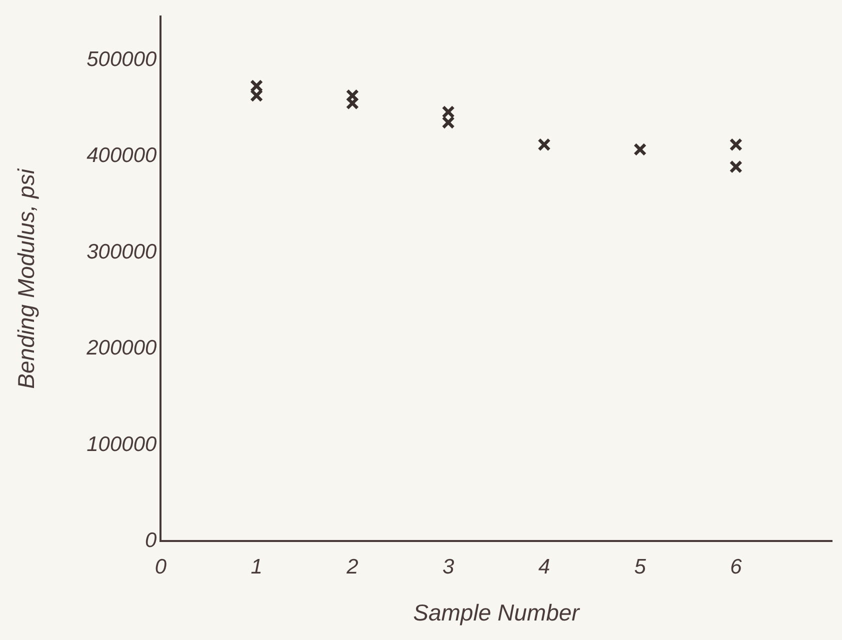 The width and height of the screenshot is (842, 640). I want to click on x-tick-label: 4, so click(544, 567).